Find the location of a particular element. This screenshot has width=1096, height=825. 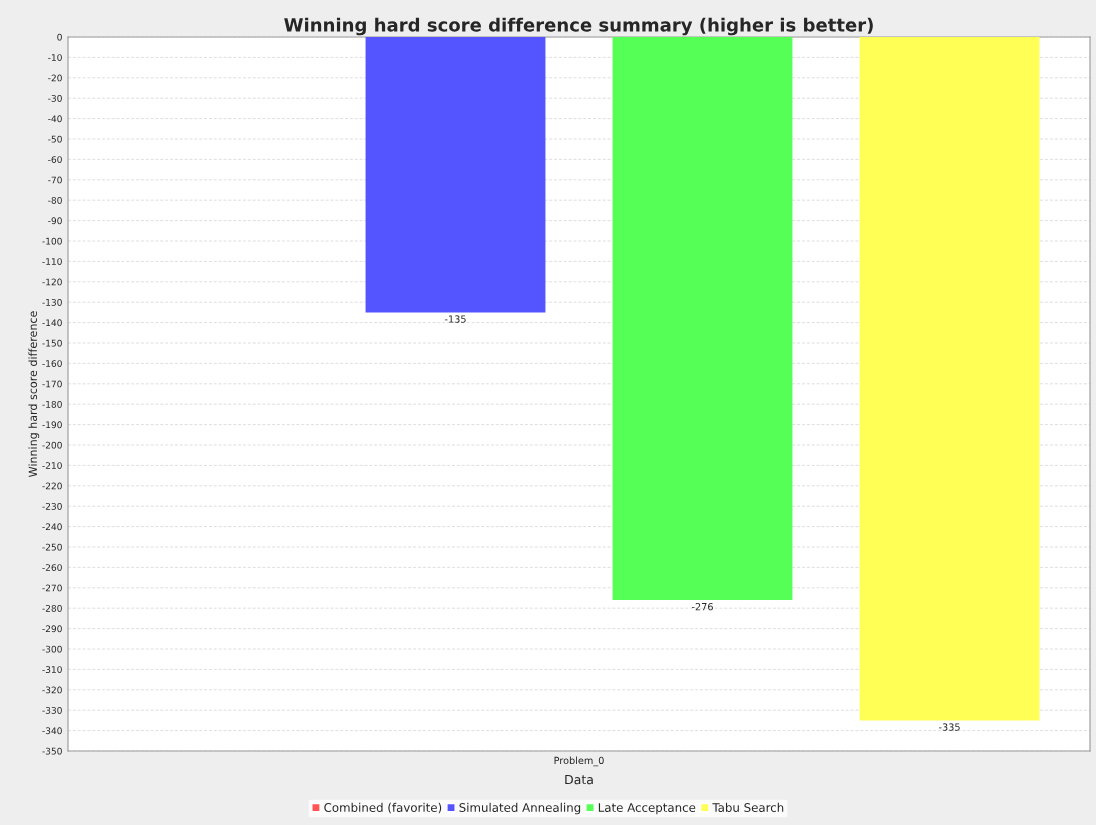

y-tick-label: -340 is located at coordinates (52, 731).